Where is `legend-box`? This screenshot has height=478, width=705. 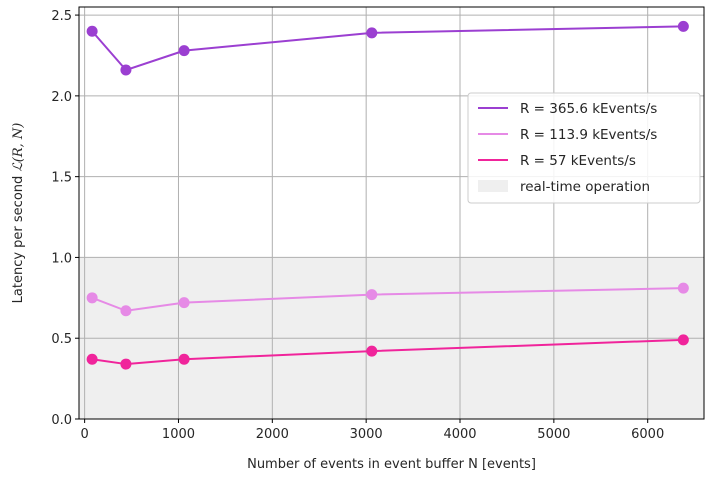 legend-box is located at coordinates (584, 148).